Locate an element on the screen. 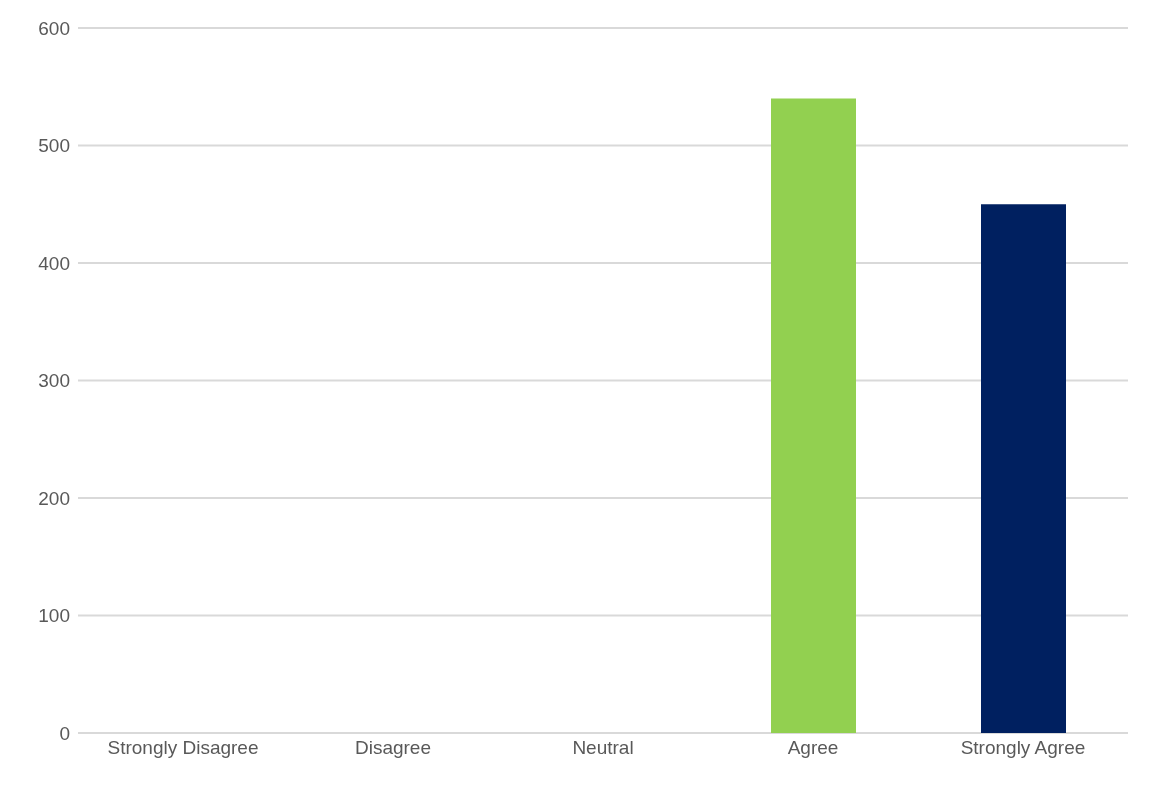 This screenshot has height=791, width=1161. y-tick-label: 400 is located at coordinates (54, 263).